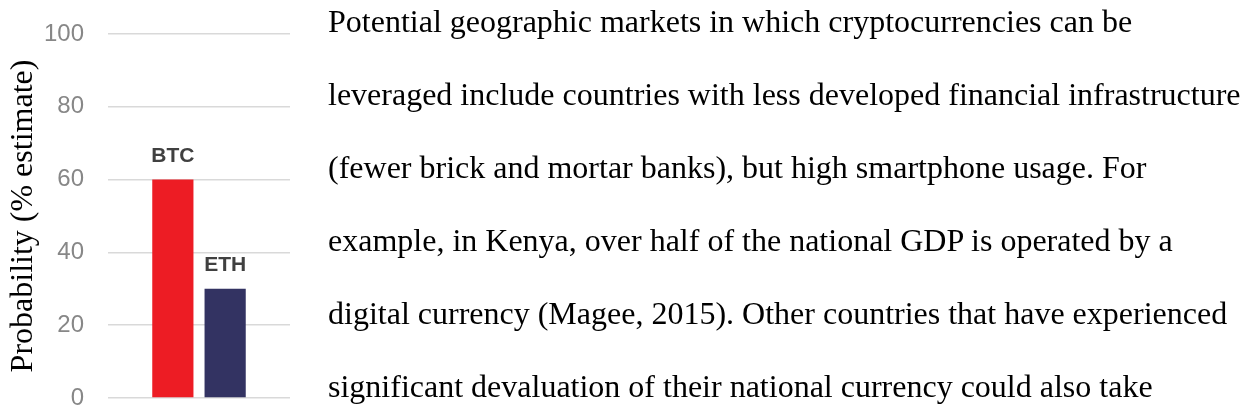 Image resolution: width=1253 pixels, height=410 pixels. Describe the element at coordinates (63, 32) in the screenshot. I see `y-tick-label: 100` at that location.